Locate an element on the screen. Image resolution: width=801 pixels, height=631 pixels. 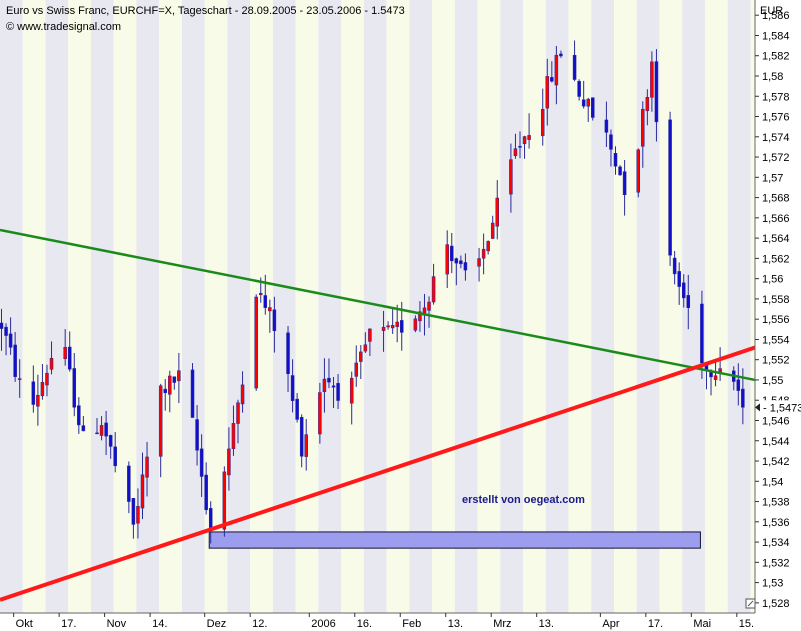
y-tick-label: 1,578 is located at coordinates (776, 97).